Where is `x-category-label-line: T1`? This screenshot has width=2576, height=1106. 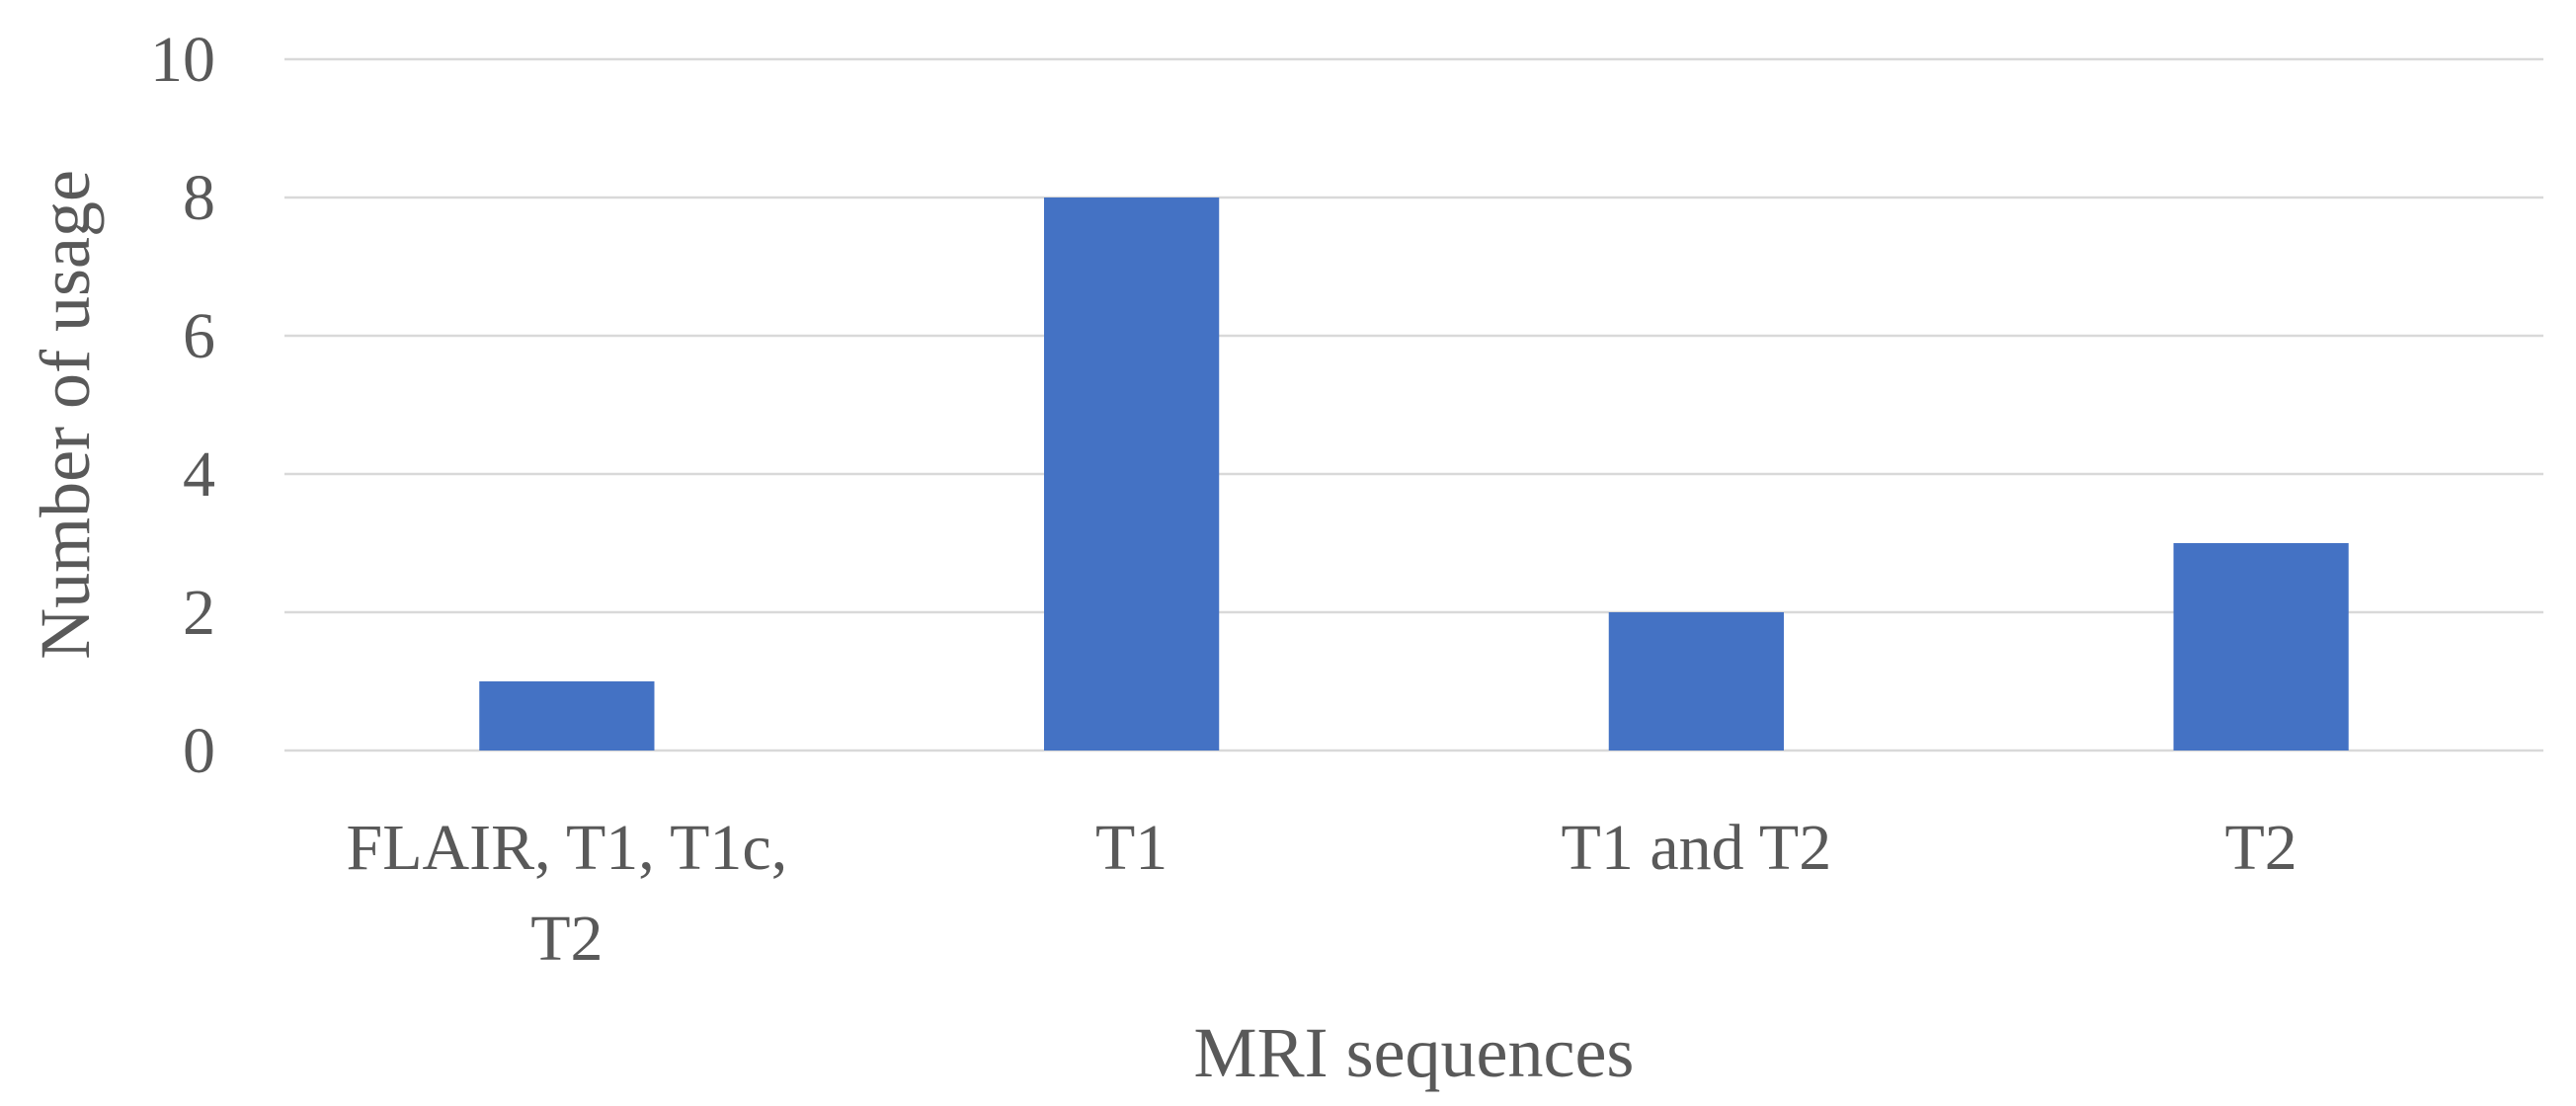
x-category-label-line: T1 is located at coordinates (1131, 848).